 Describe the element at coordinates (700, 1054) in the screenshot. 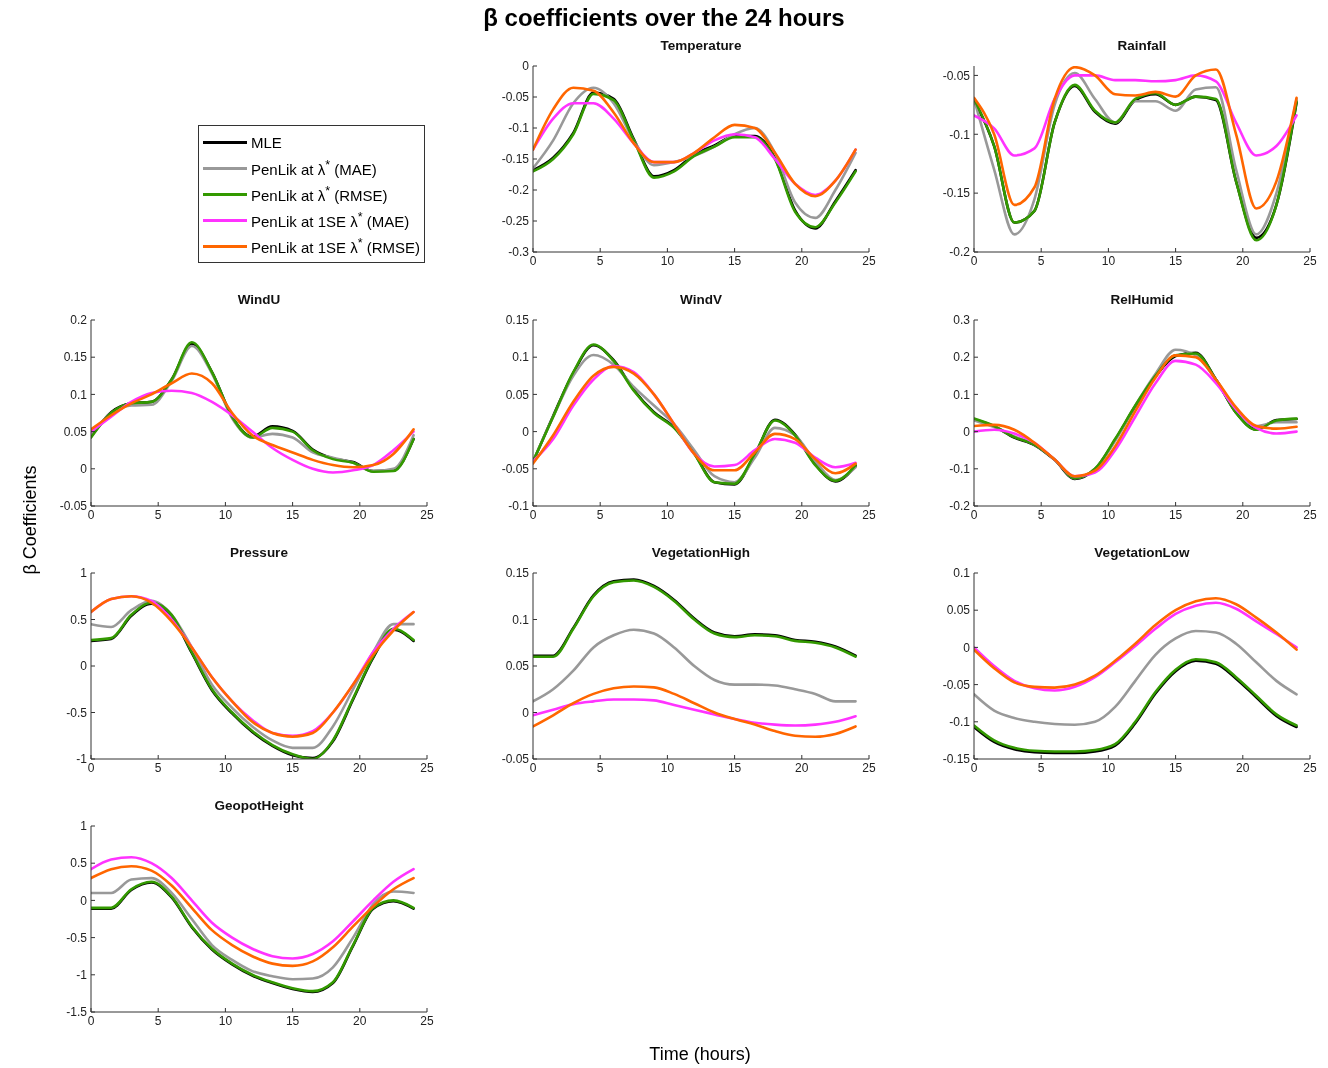

I see `text: Time (hours)` at that location.